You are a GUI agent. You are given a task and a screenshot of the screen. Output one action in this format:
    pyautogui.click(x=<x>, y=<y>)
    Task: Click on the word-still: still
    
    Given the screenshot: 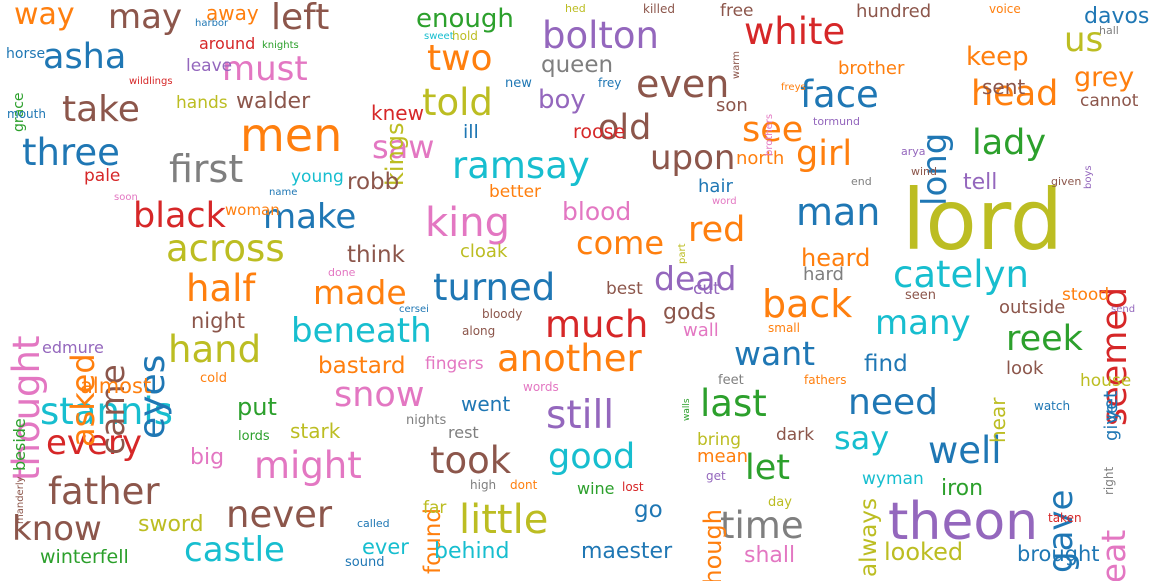 What is the action you would take?
    pyautogui.click(x=580, y=415)
    